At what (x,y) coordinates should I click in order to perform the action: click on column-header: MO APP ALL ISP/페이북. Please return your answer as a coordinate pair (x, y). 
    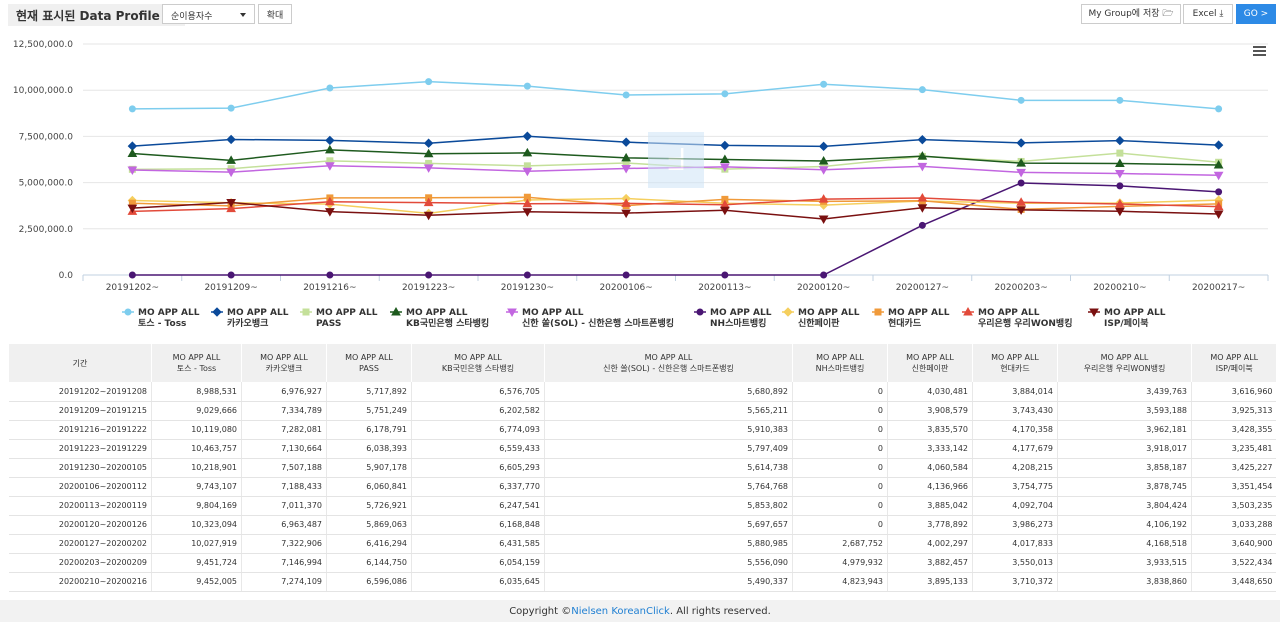
    Looking at the image, I should click on (1233, 363).